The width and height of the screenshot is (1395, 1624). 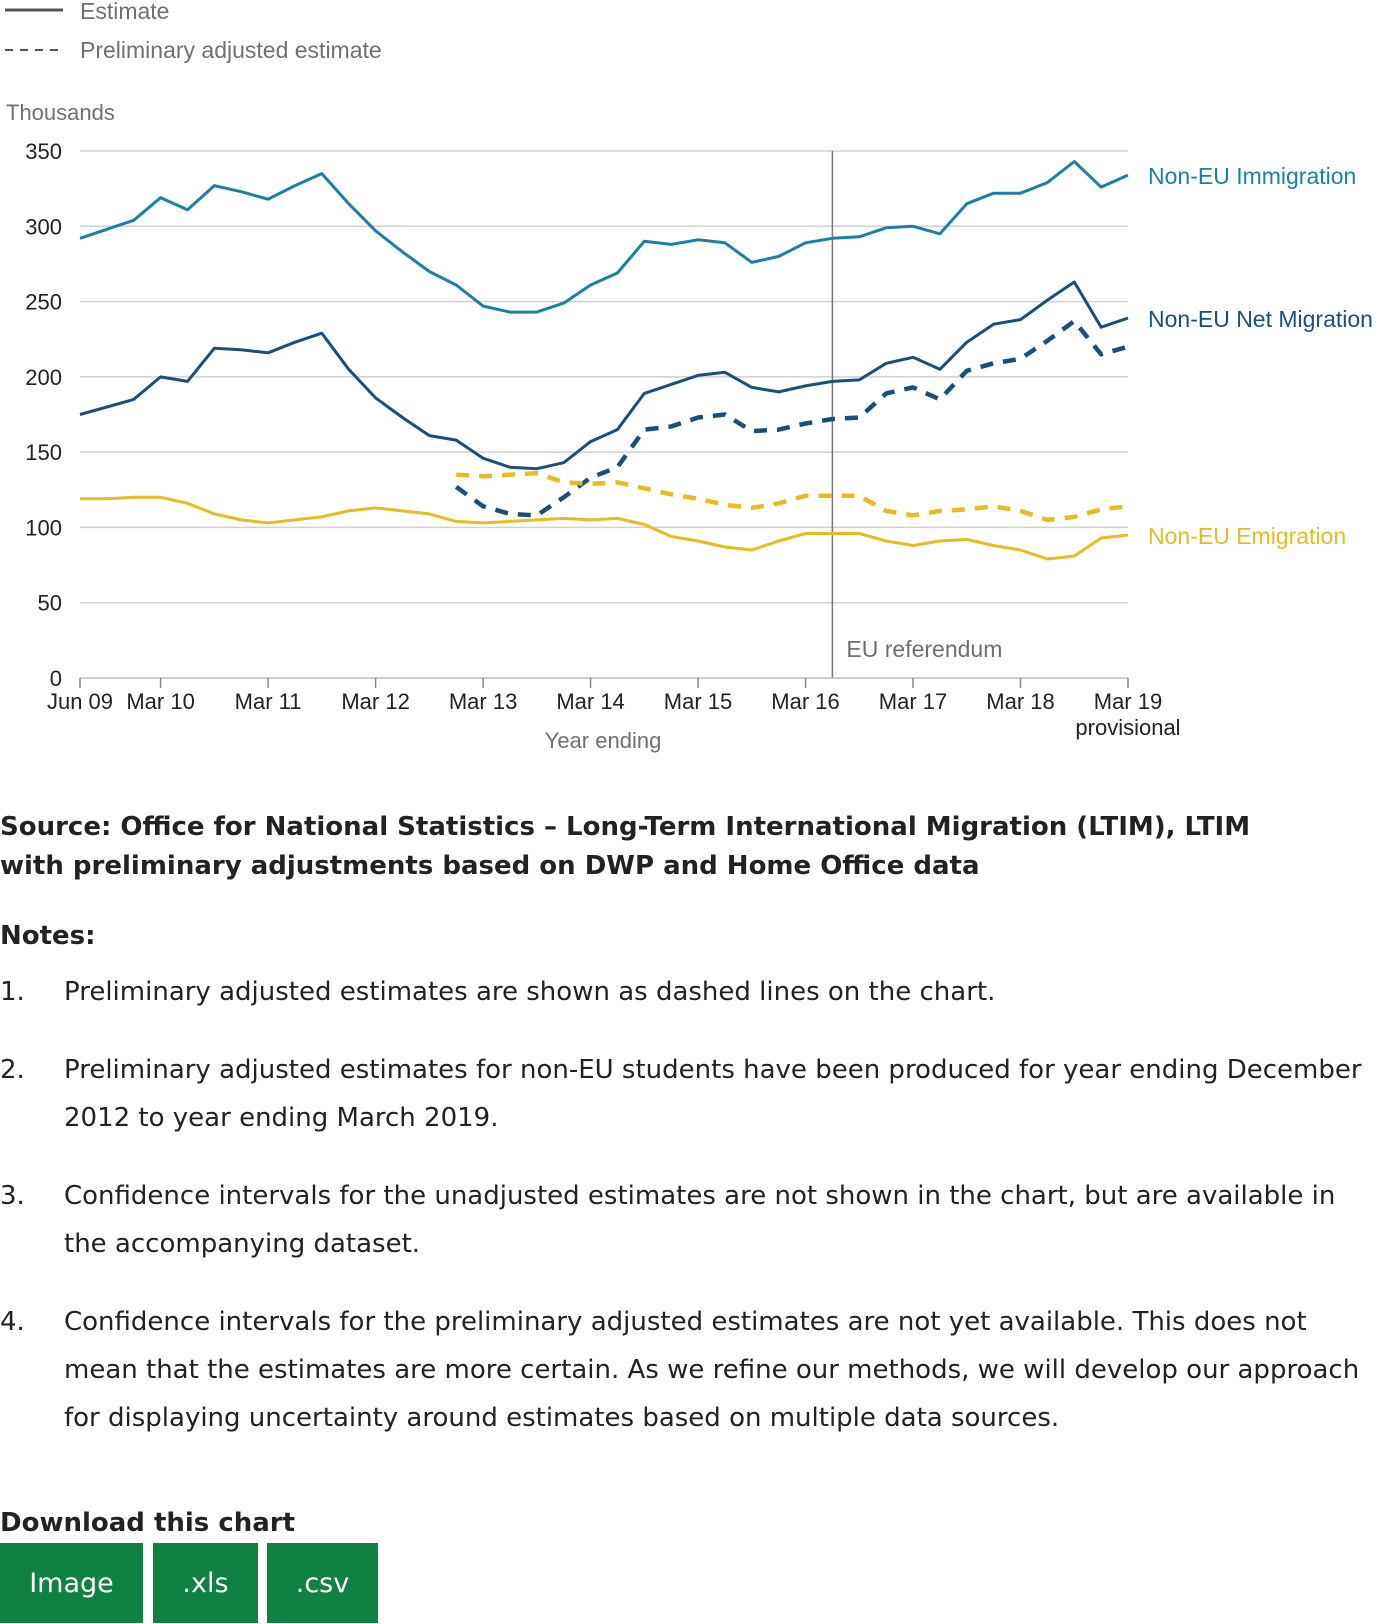 I want to click on x-tick-label: Mar 18, so click(x=1020, y=701).